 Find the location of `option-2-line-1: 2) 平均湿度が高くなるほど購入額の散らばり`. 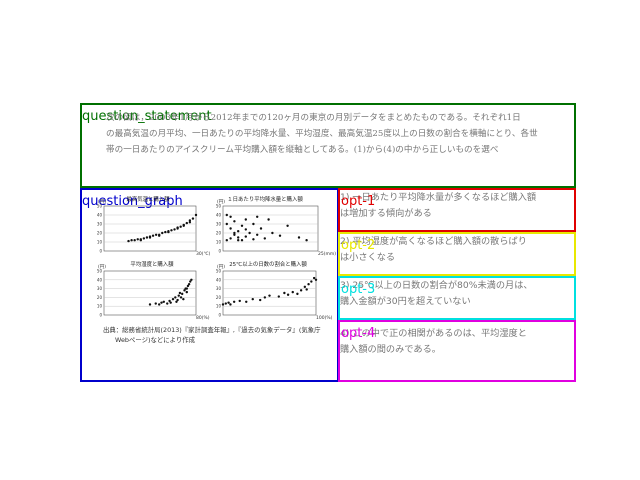

option-2-line-1: 2) 平均湿度が高くなるほど購入額の散らばり is located at coordinates (433, 241).